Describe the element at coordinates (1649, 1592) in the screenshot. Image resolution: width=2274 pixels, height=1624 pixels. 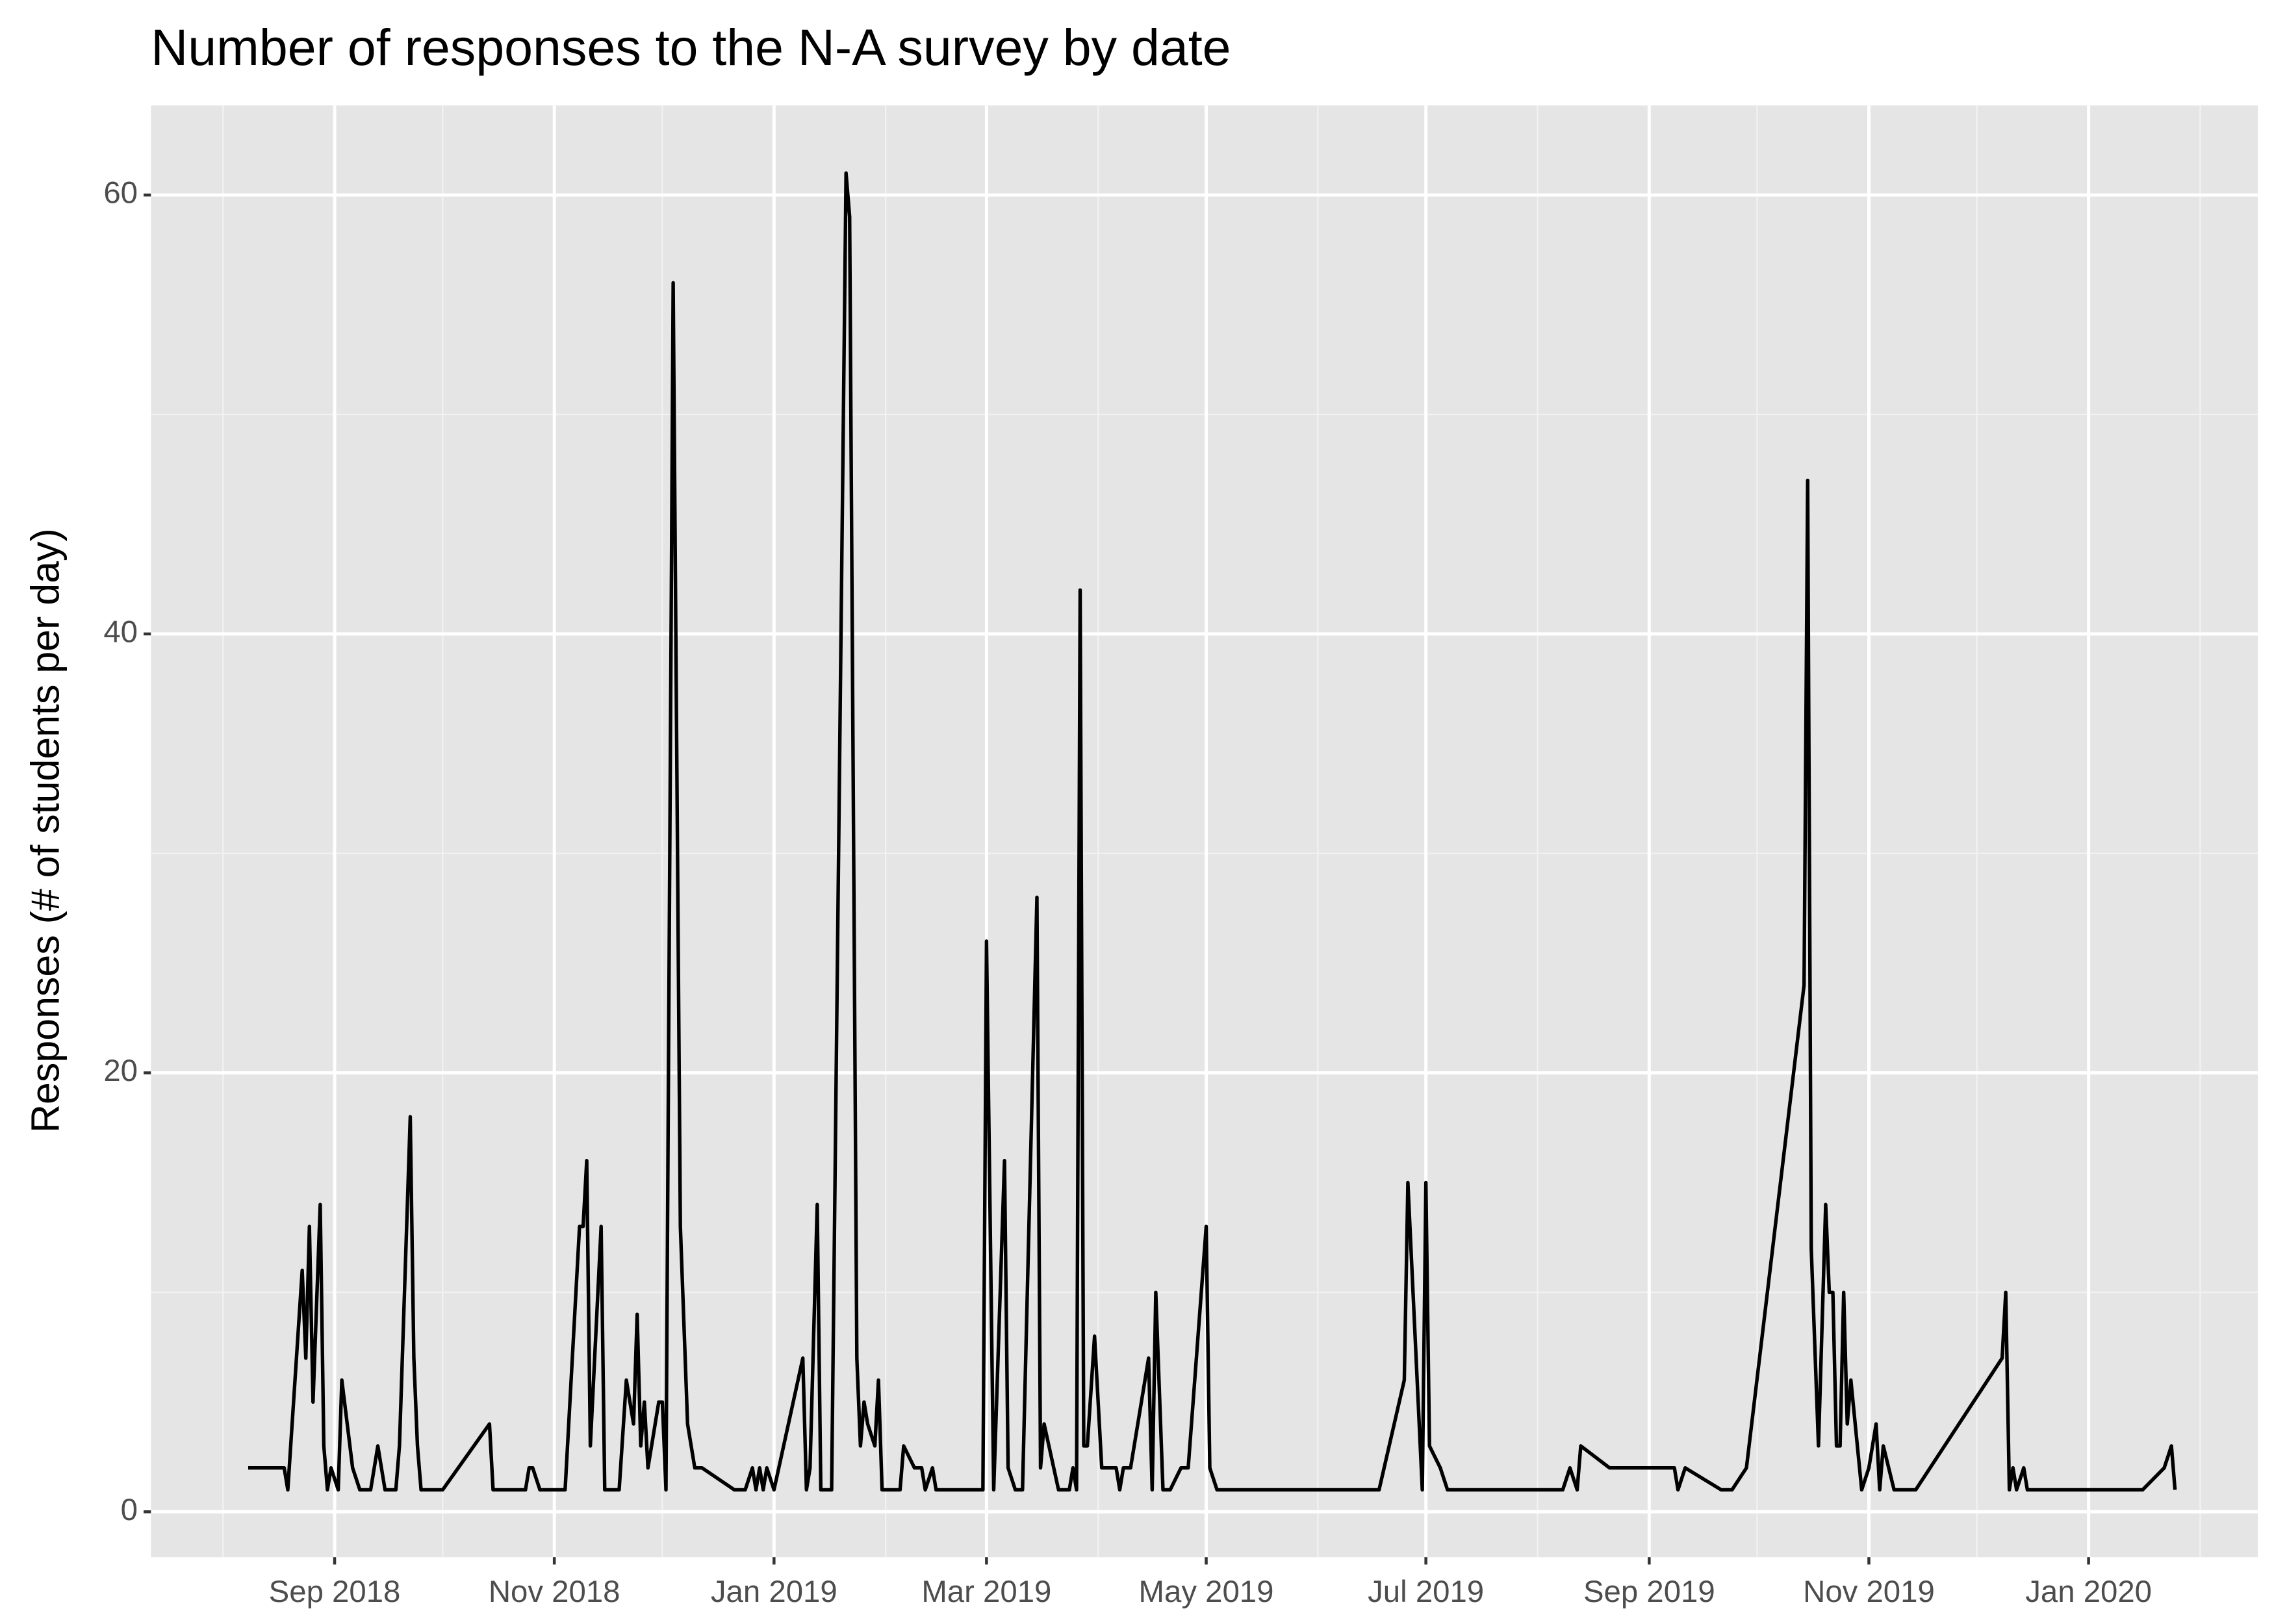
I see `x-tick-label: Sep 2019` at that location.